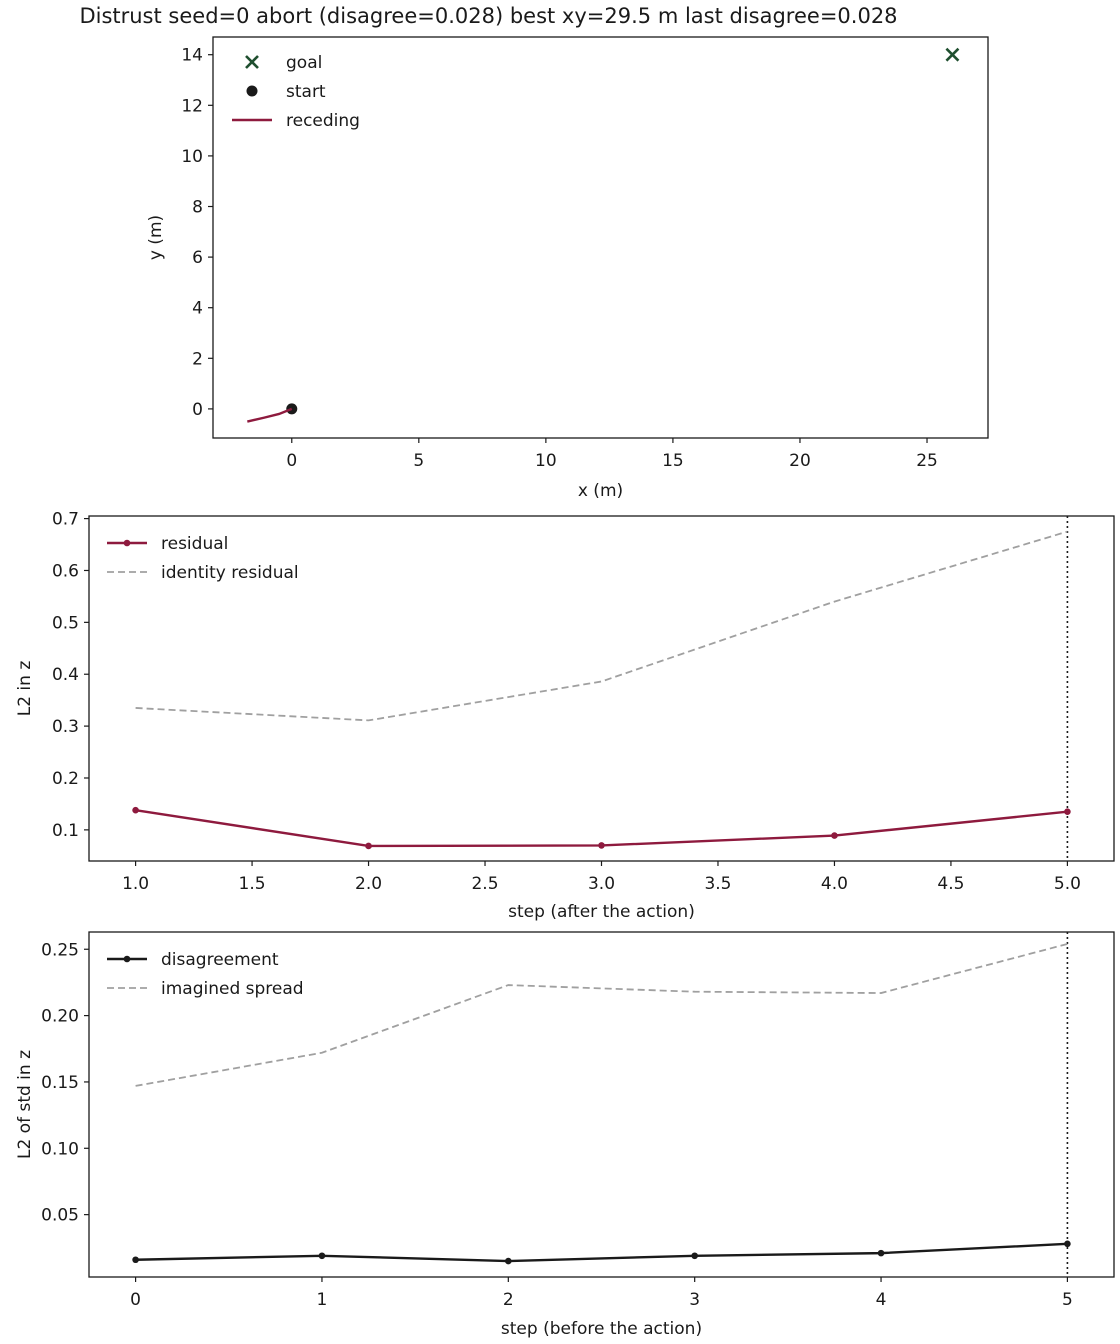 This screenshot has width=1120, height=1344. I want to click on y-tick-label: 14, so click(192, 56).